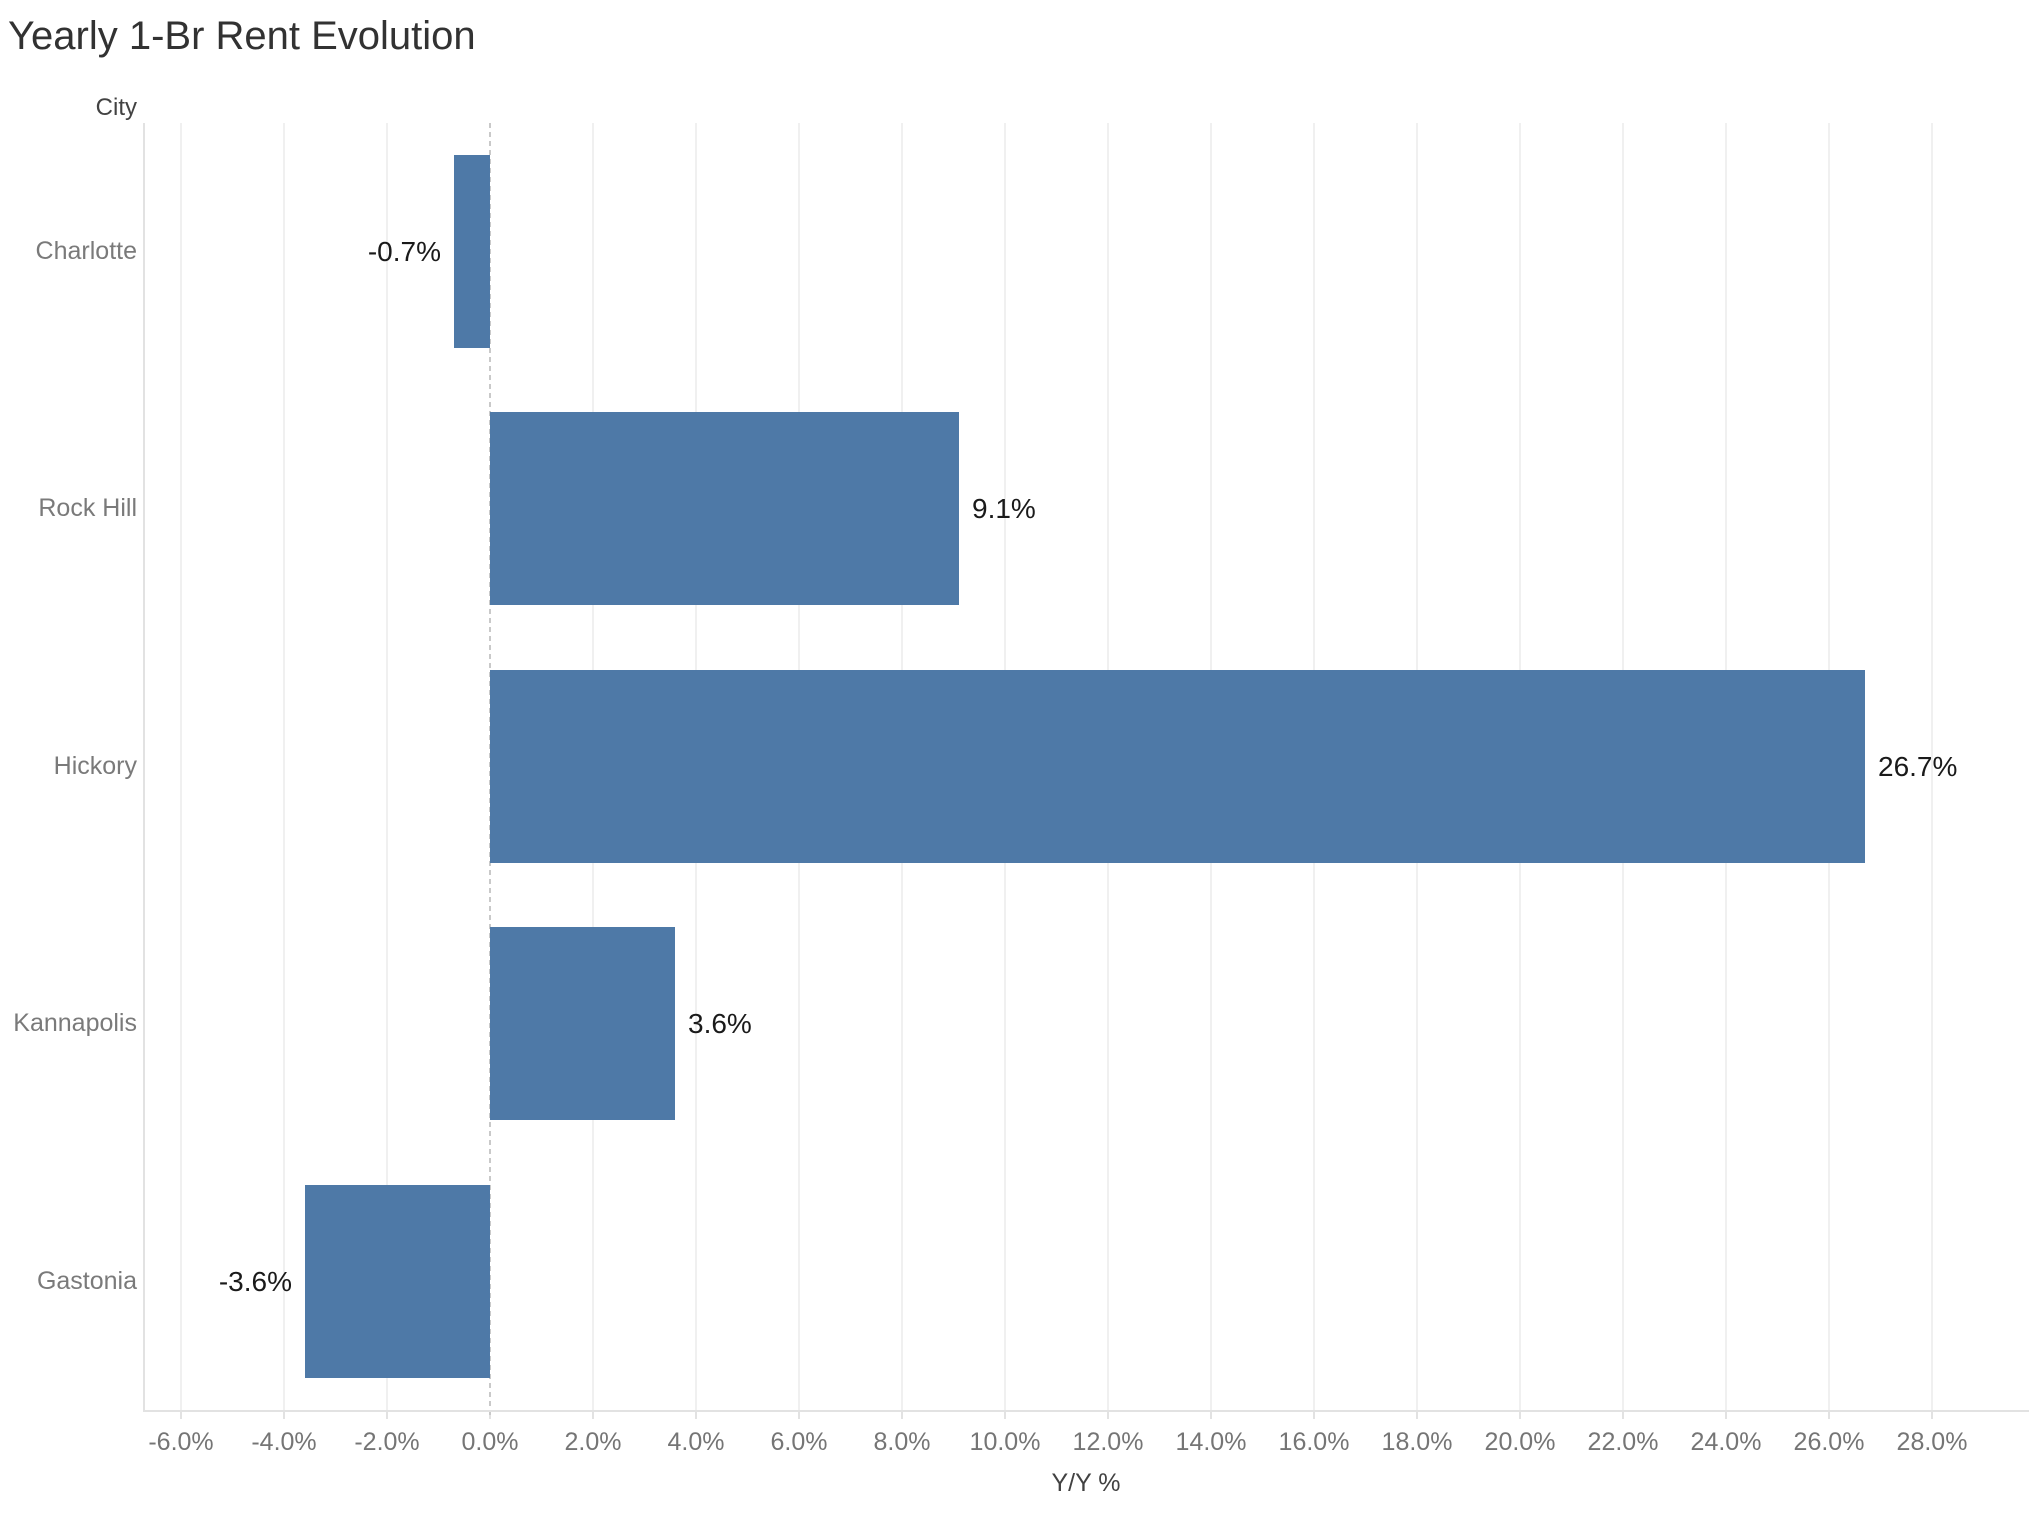 This screenshot has width=2029, height=1514. What do you see at coordinates (1417, 1442) in the screenshot?
I see `x-tick-label: 18.0%` at bounding box center [1417, 1442].